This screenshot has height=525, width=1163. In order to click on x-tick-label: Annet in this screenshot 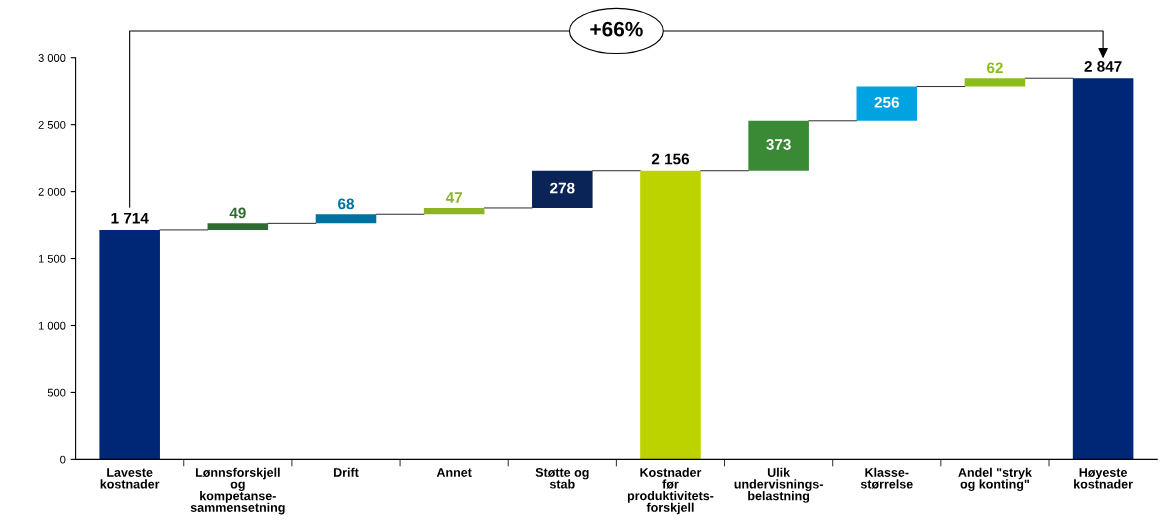, I will do `click(454, 472)`.